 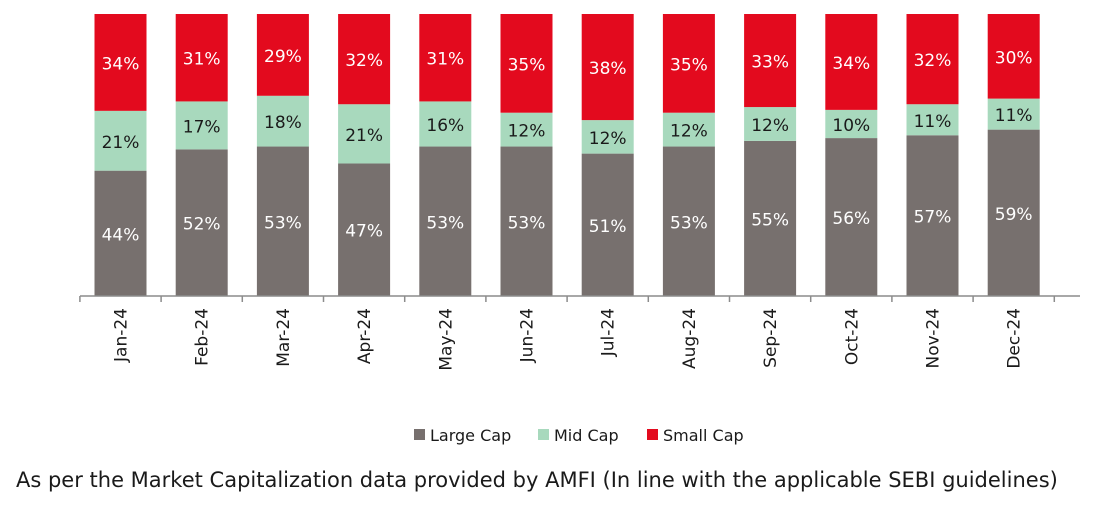 I want to click on data-label-mid-cap-jun-24: 12%, so click(x=527, y=132).